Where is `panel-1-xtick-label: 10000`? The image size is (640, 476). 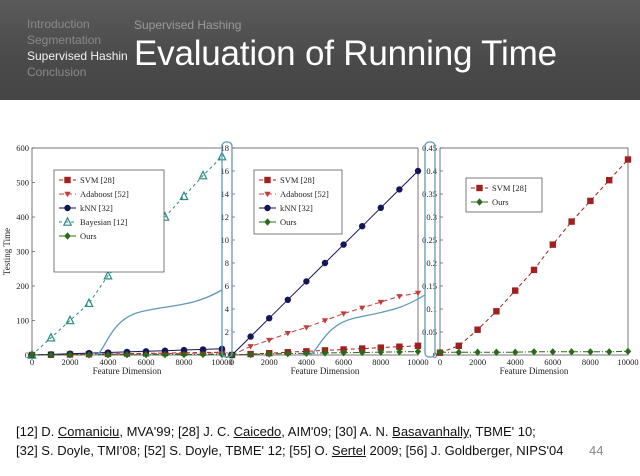
panel-1-xtick-label: 10000 is located at coordinates (221, 362).